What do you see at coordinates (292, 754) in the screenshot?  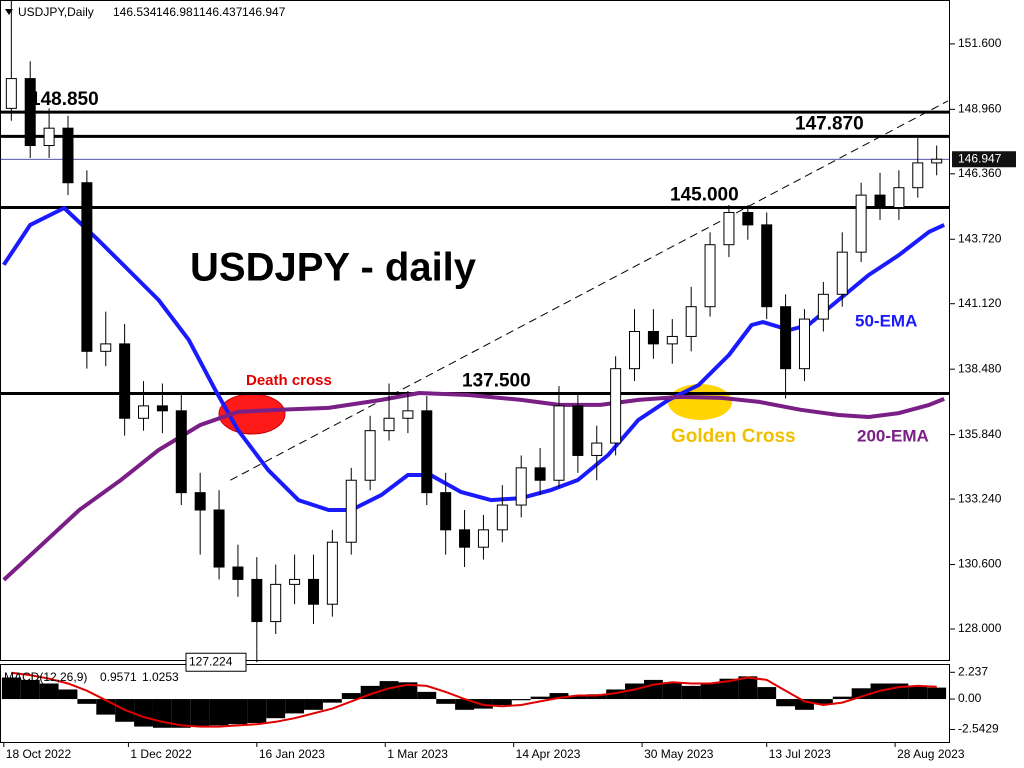 I see `x-tick-label: 16 Jan 2023` at bounding box center [292, 754].